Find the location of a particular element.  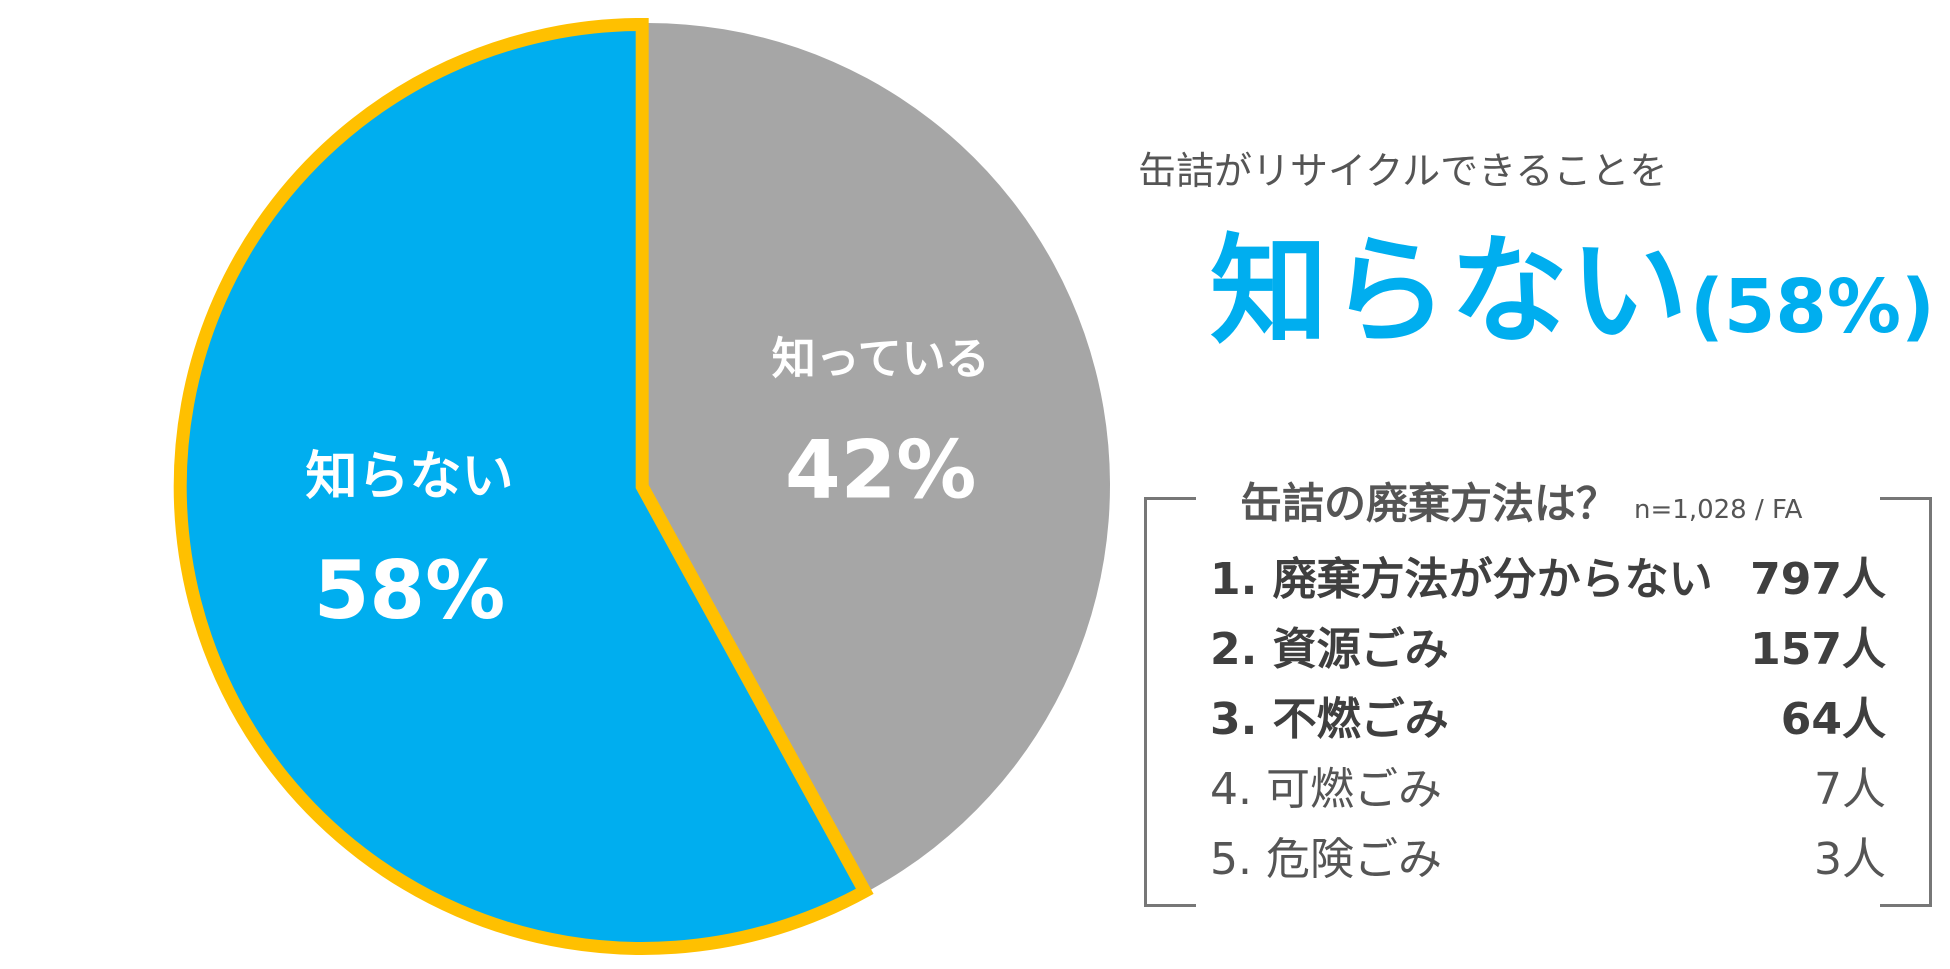

box-heading: 缶詰の廃棄方法は？ is located at coordinates (1429, 503).